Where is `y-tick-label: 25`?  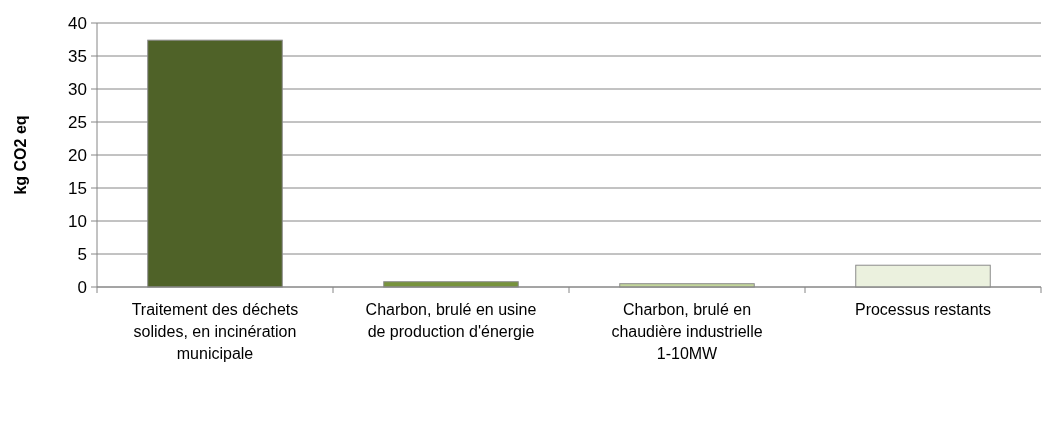 y-tick-label: 25 is located at coordinates (77, 122).